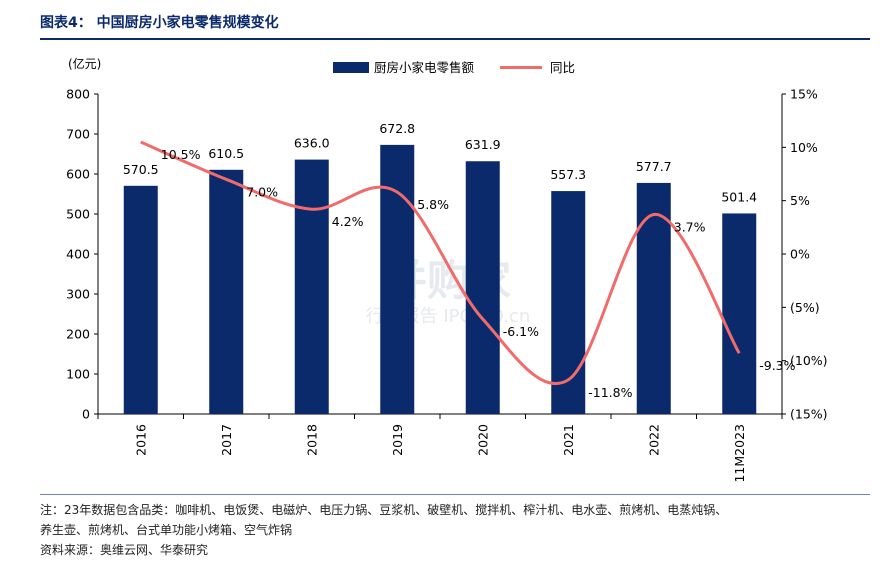 This screenshot has height=570, width=894. Describe the element at coordinates (424, 67) in the screenshot. I see `legend-bar-label: 厨房小家电零售额` at that location.